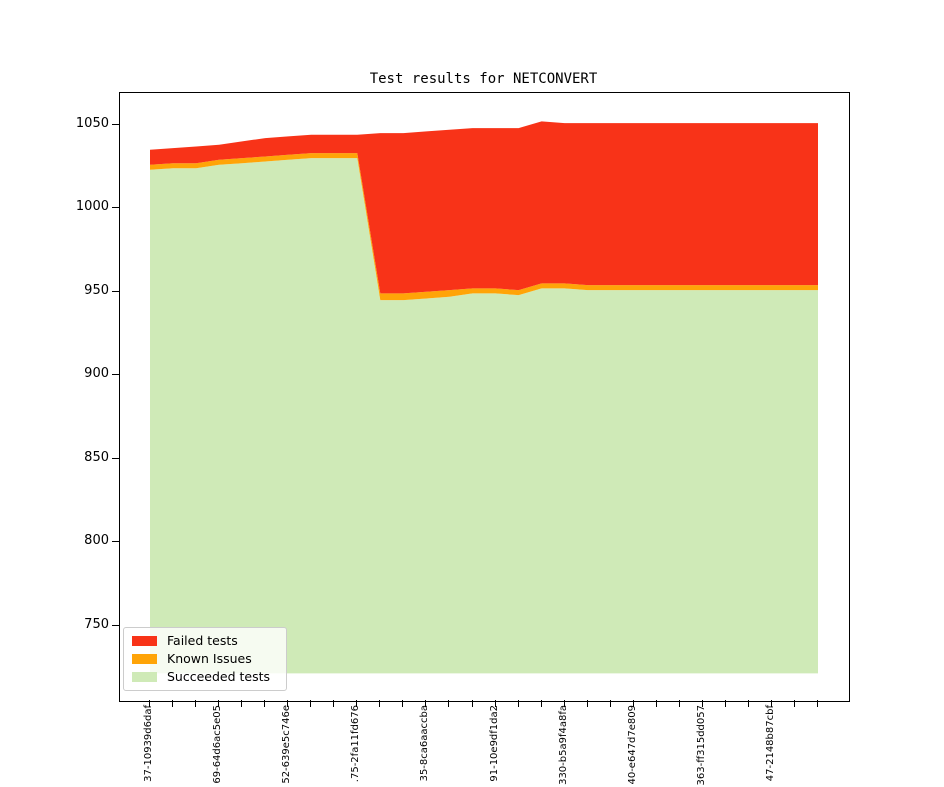 This screenshot has height=787, width=944. What do you see at coordinates (770, 743) in the screenshot?
I see `x-tick-label: 47-2148b87cbf` at bounding box center [770, 743].